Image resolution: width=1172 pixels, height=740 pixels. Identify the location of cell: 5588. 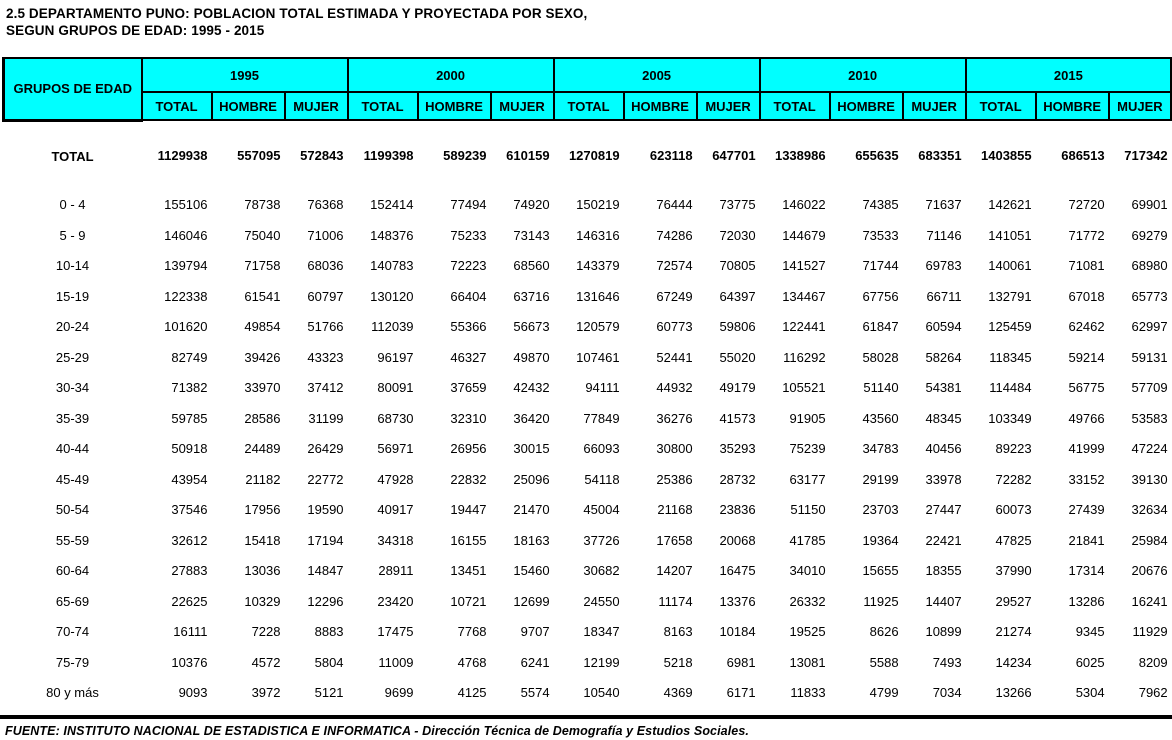
(884, 662).